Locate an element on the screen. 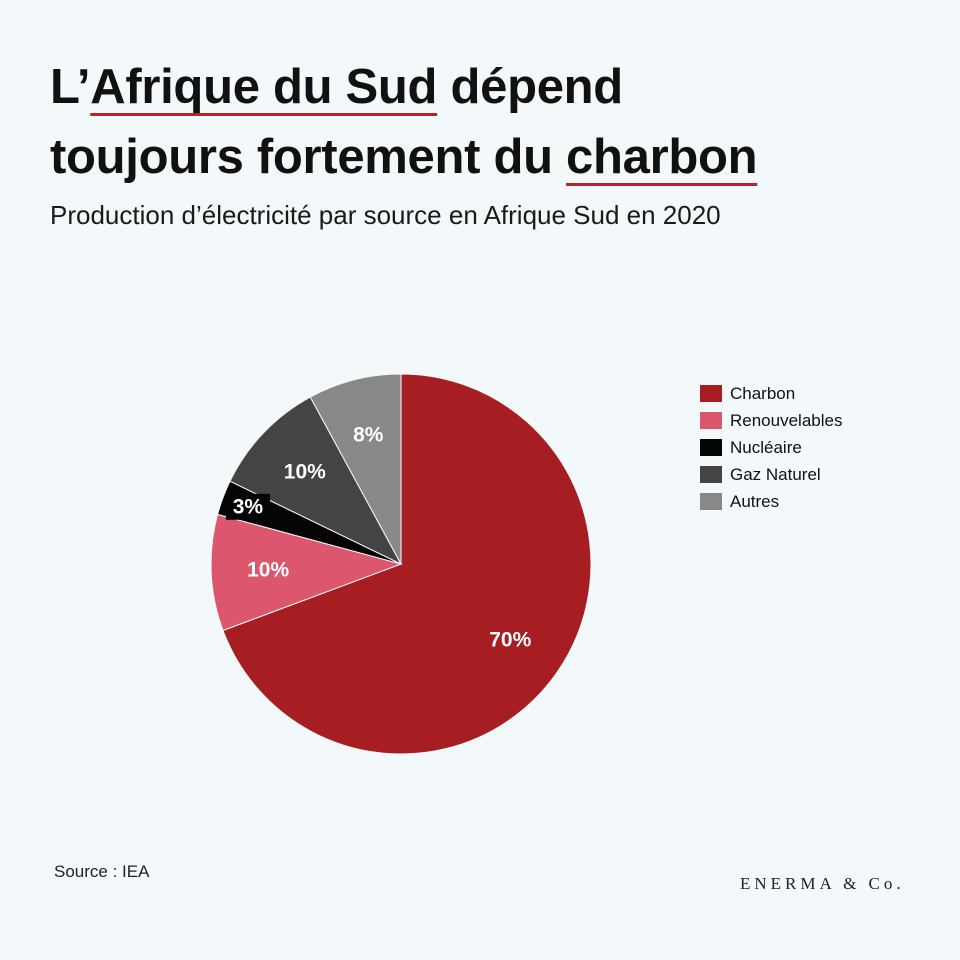 This screenshot has width=960, height=960. pie-label-4: 8% is located at coordinates (368, 435).